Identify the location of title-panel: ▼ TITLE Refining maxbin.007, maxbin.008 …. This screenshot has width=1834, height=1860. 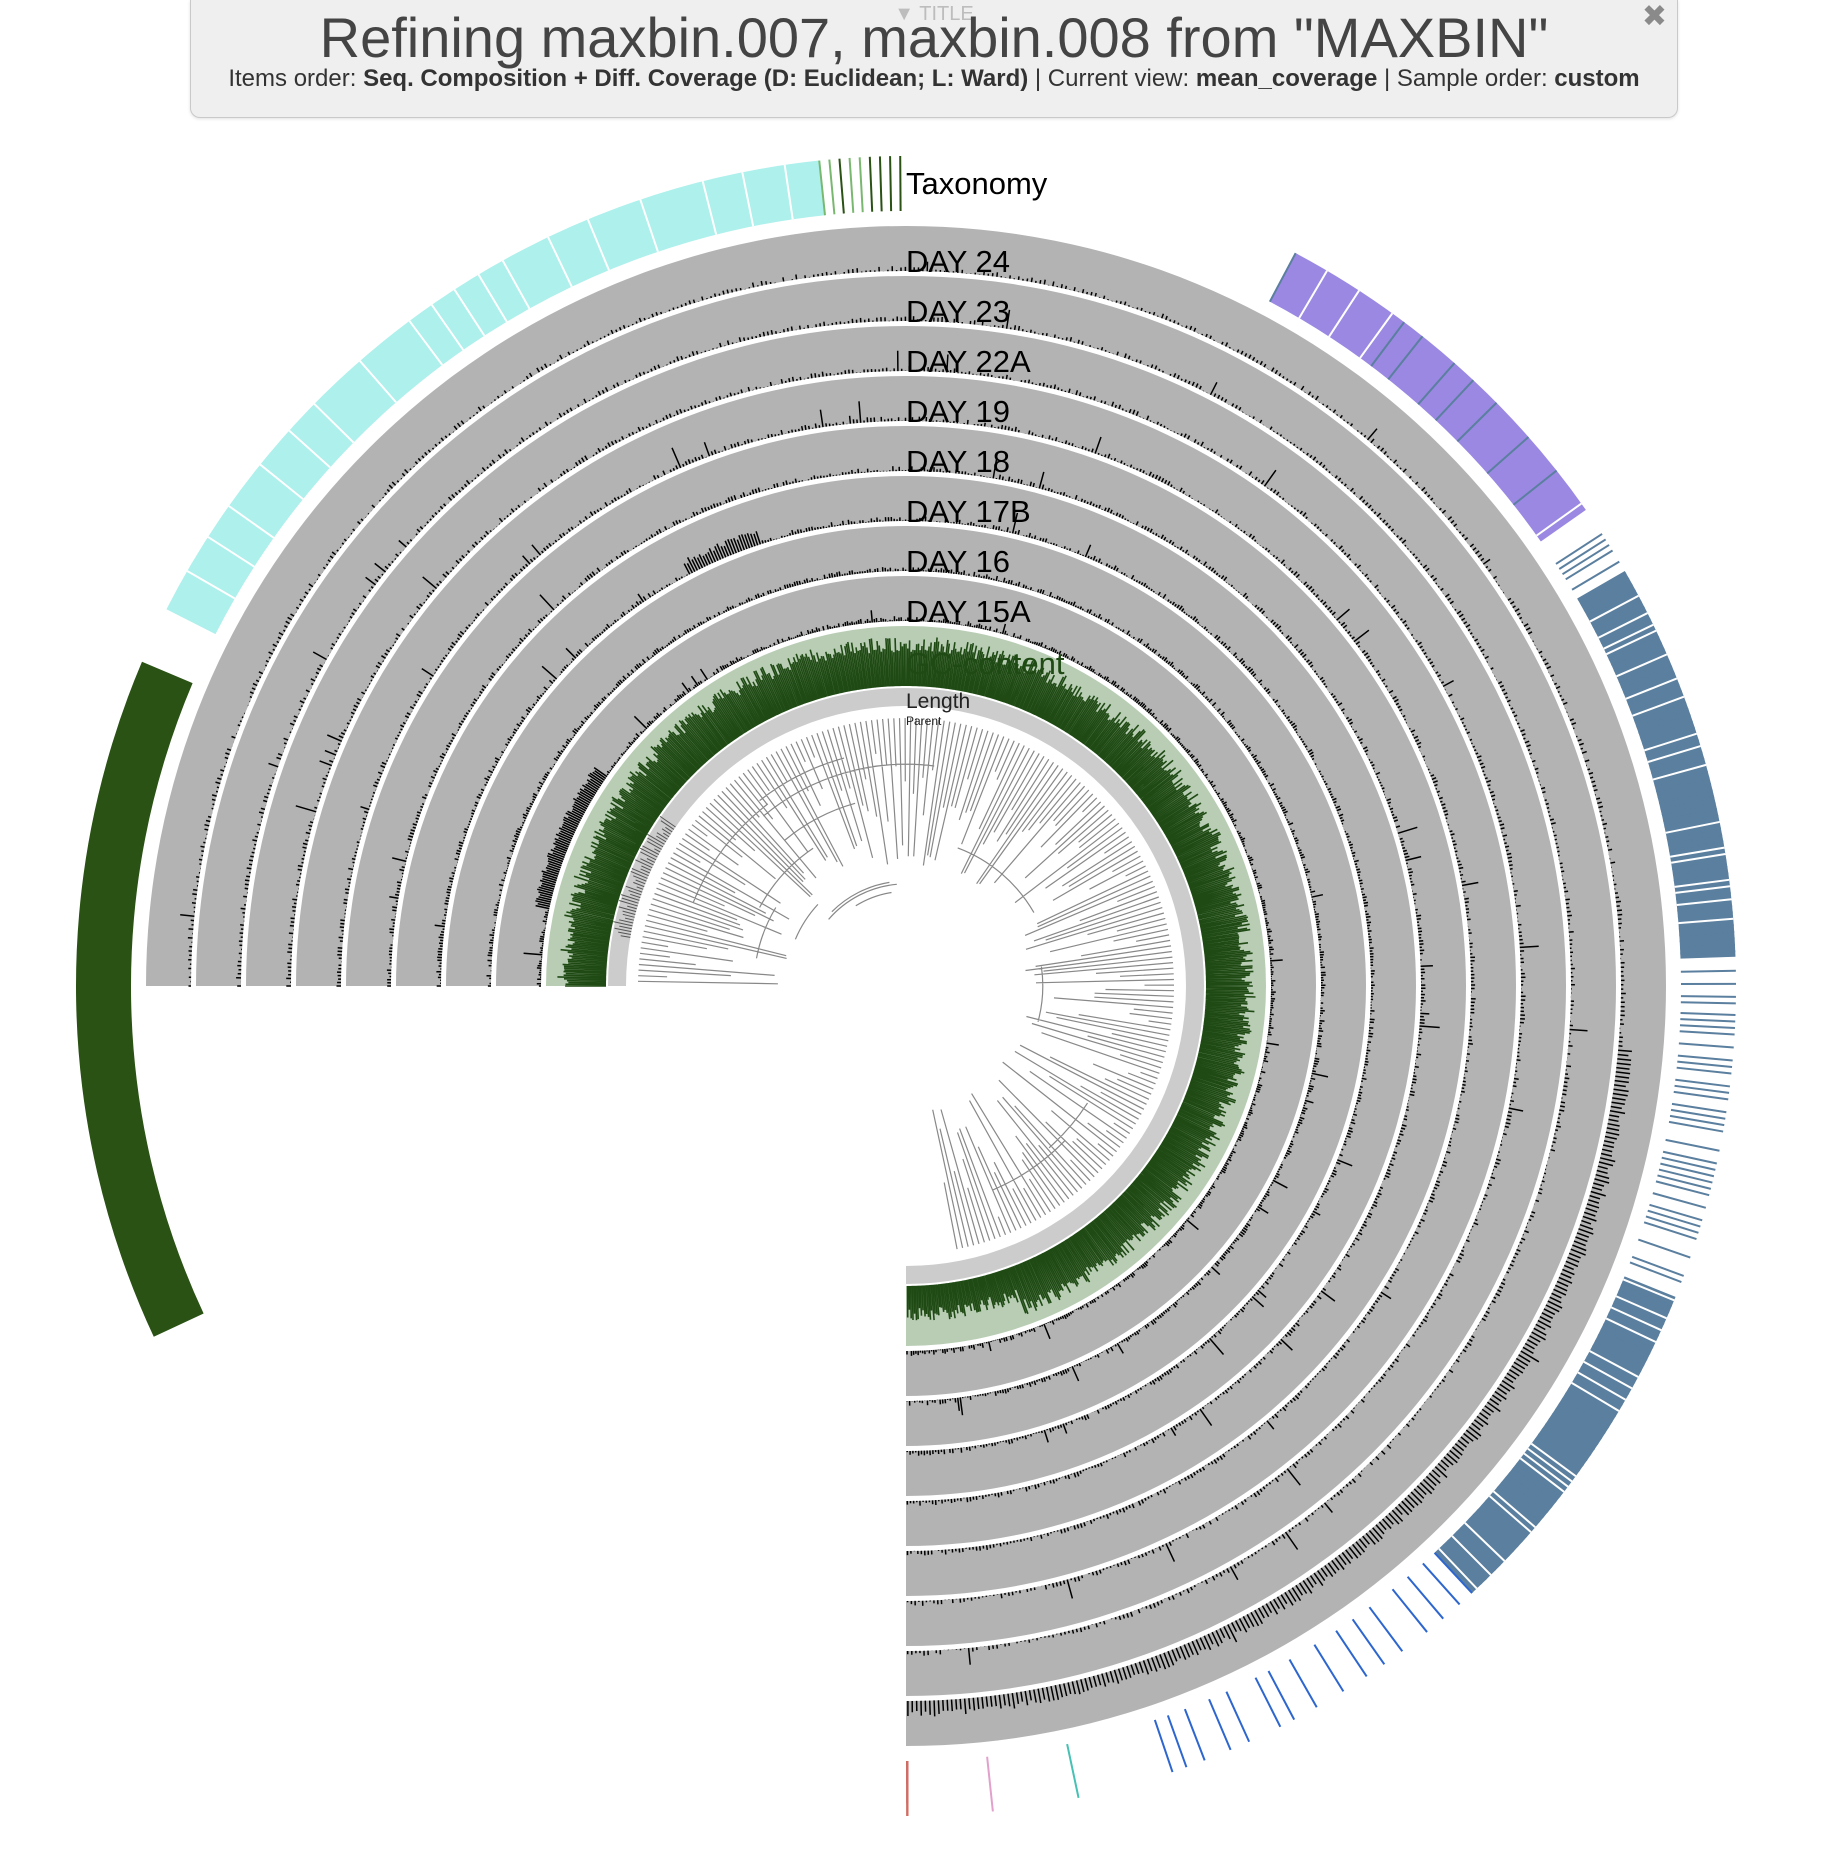
(934, 59).